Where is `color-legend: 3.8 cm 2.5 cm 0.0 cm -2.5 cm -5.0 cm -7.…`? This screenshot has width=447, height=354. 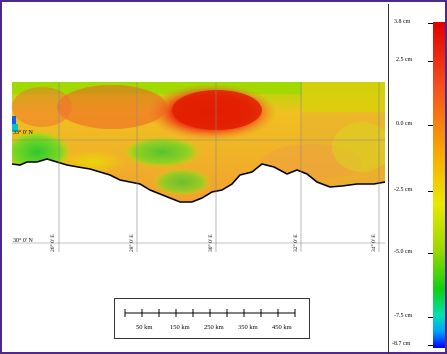 color-legend: 3.8 cm 2.5 cm 0.0 cm -2.5 cm -5.0 cm -7.… is located at coordinates (418, 179).